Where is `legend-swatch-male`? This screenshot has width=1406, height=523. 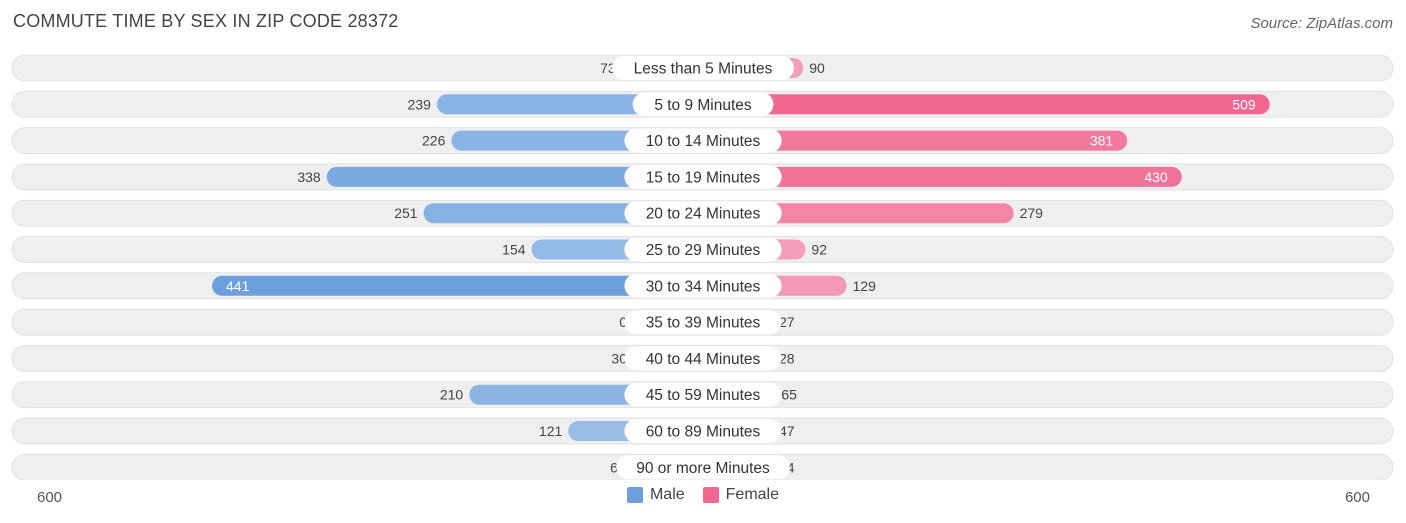 legend-swatch-male is located at coordinates (634, 495).